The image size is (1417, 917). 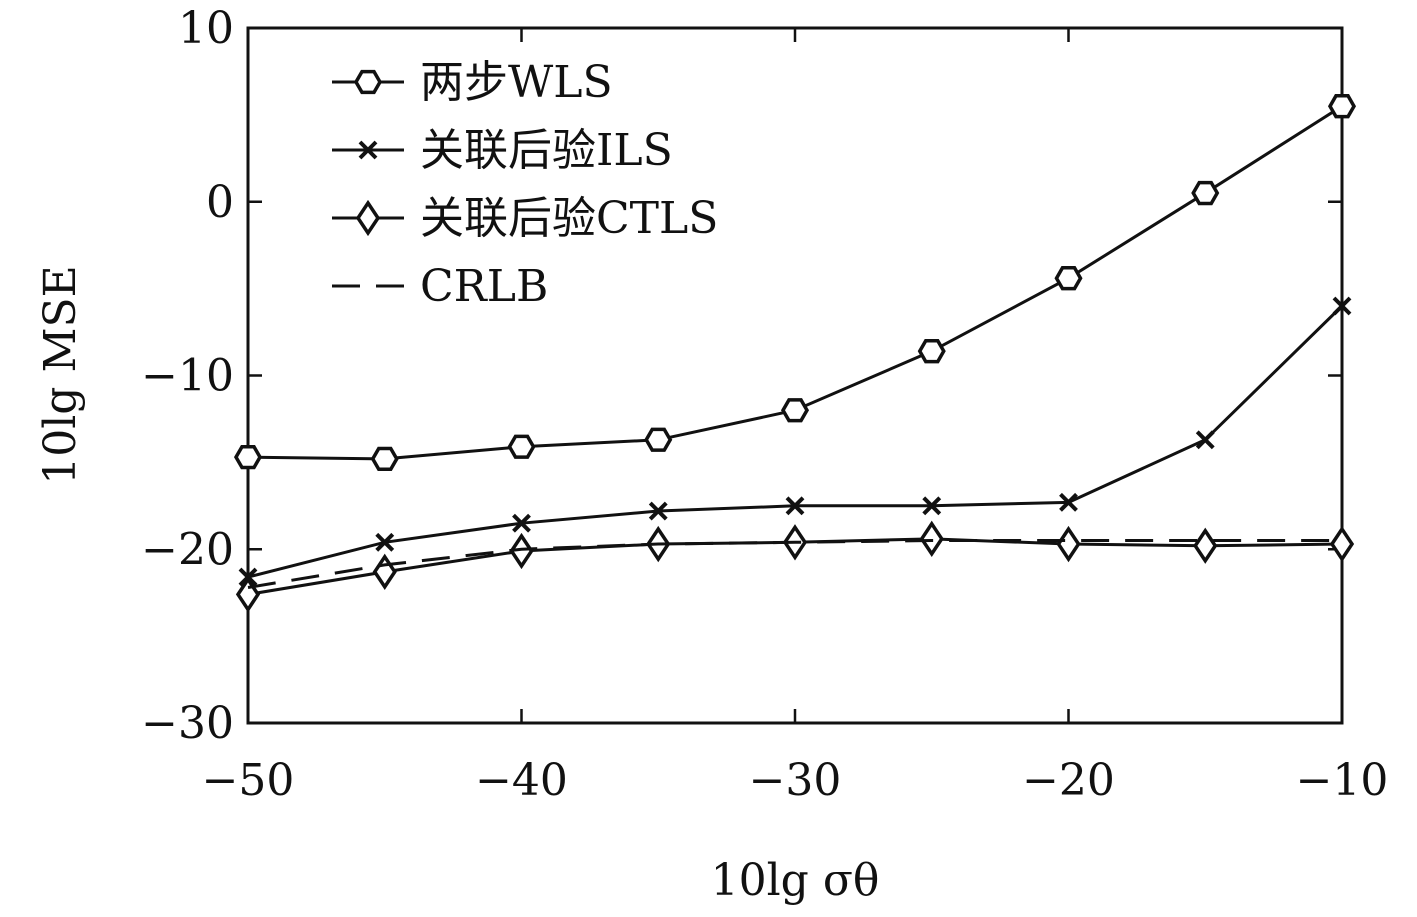 What do you see at coordinates (220, 202) in the screenshot?
I see `y-tick-label: 0` at bounding box center [220, 202].